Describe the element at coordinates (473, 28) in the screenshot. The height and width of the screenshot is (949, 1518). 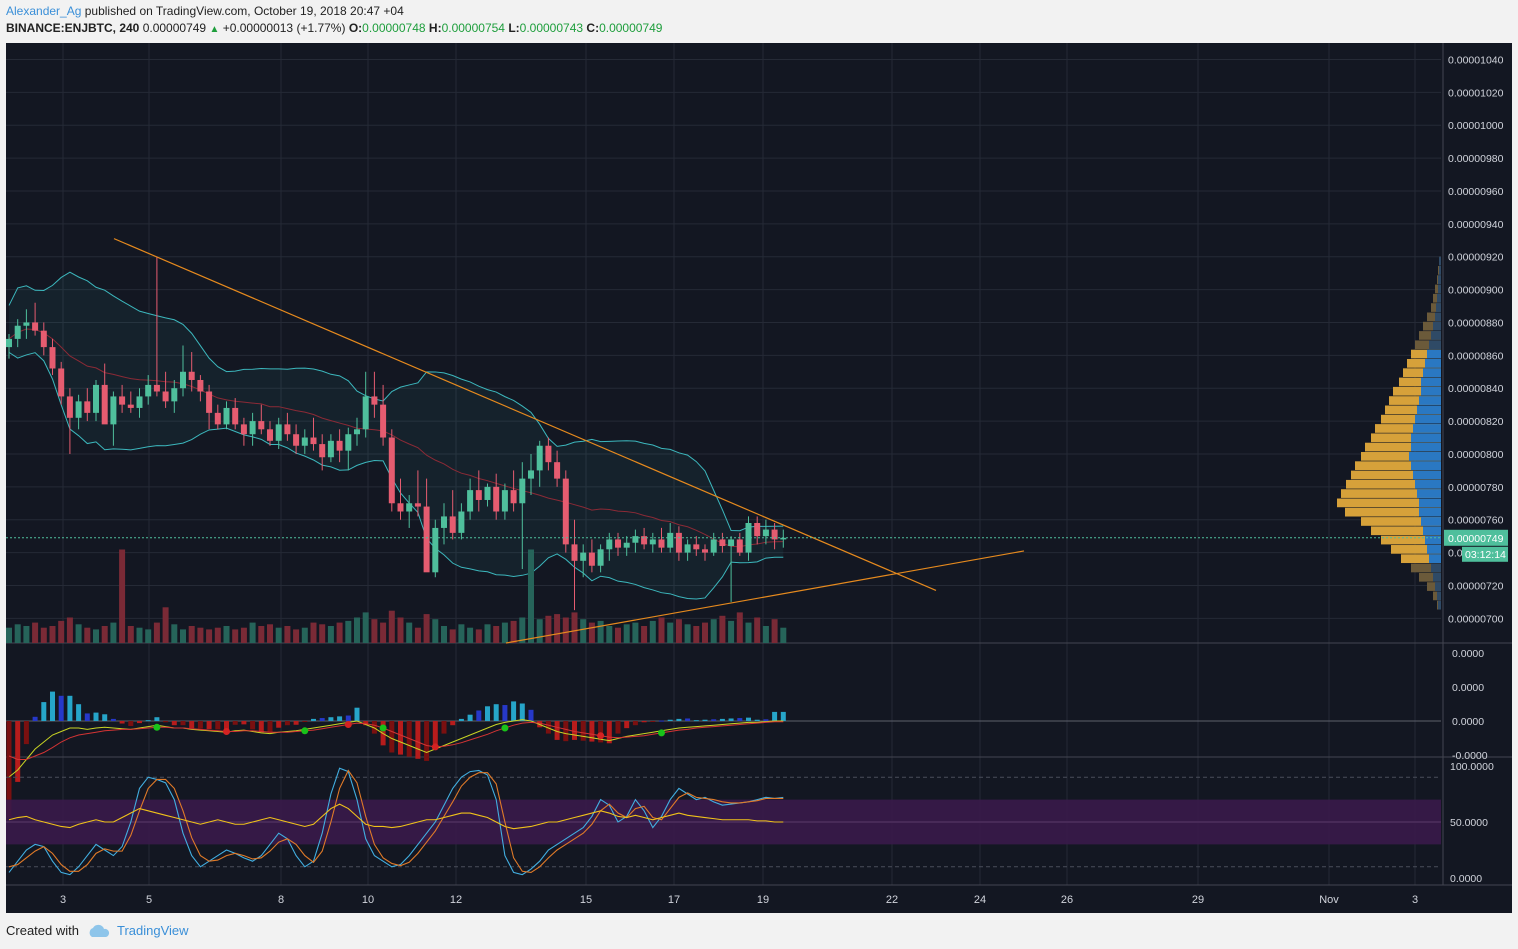
I see `high-value: 0.00000754` at that location.